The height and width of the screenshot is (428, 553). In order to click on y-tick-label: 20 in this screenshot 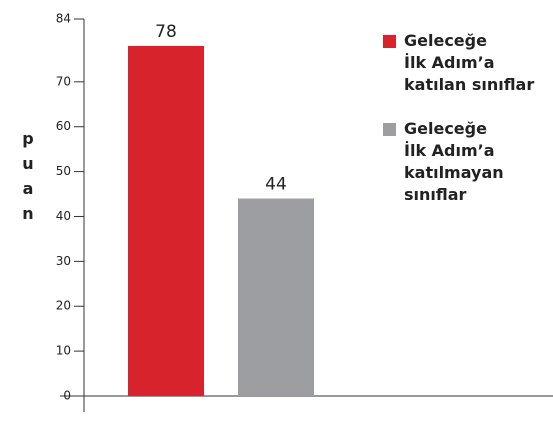, I will do `click(63, 306)`.